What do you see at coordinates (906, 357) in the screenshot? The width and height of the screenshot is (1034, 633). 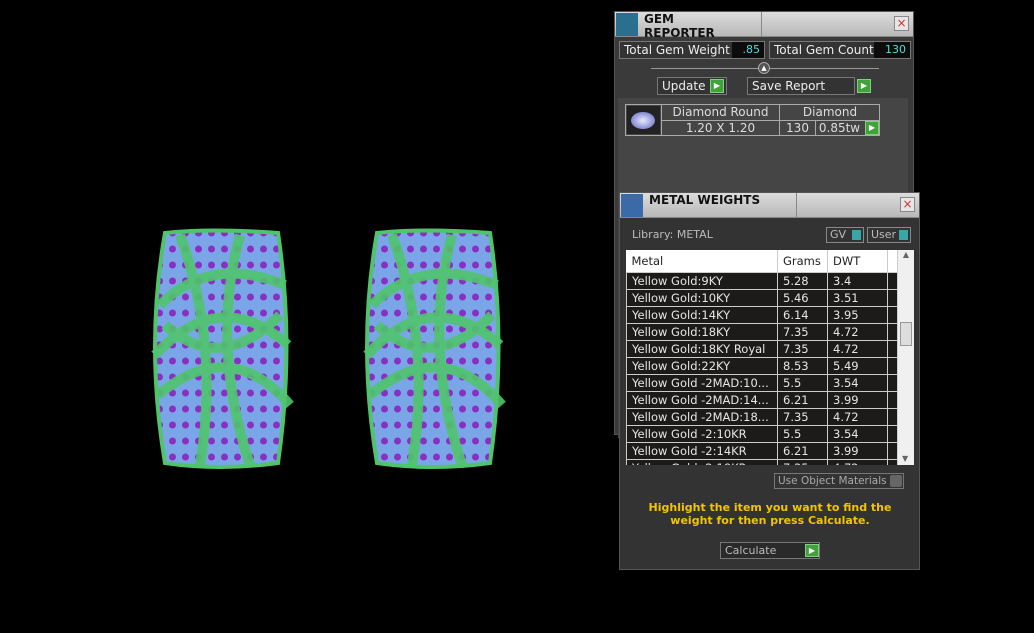 I see `scrollbar: ▲ ▼` at bounding box center [906, 357].